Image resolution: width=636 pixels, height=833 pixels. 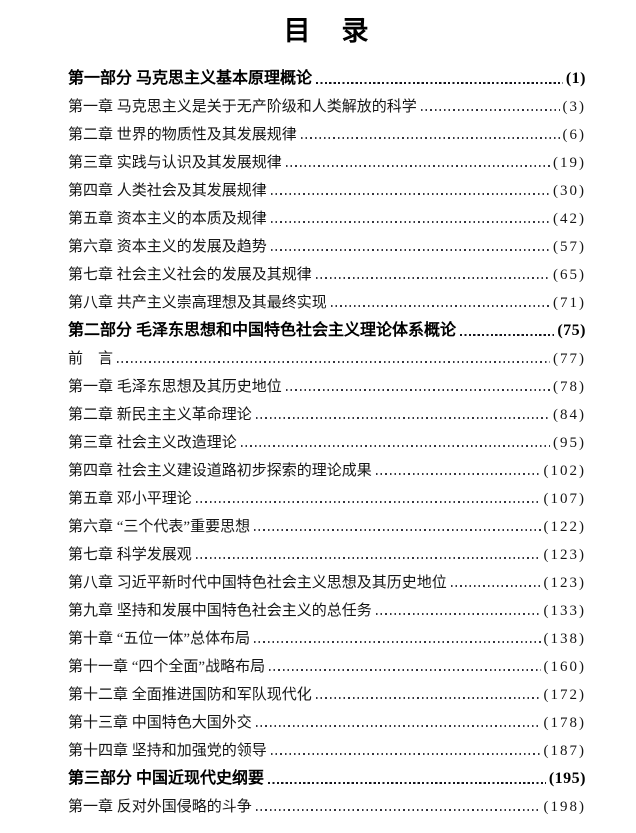 What do you see at coordinates (564, 667) in the screenshot?
I see `toc-entry-page: (160)` at bounding box center [564, 667].